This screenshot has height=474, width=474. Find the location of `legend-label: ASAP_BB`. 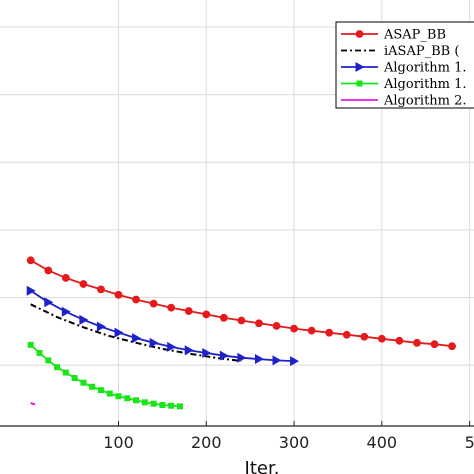

legend-label: ASAP_BB is located at coordinates (414, 35).